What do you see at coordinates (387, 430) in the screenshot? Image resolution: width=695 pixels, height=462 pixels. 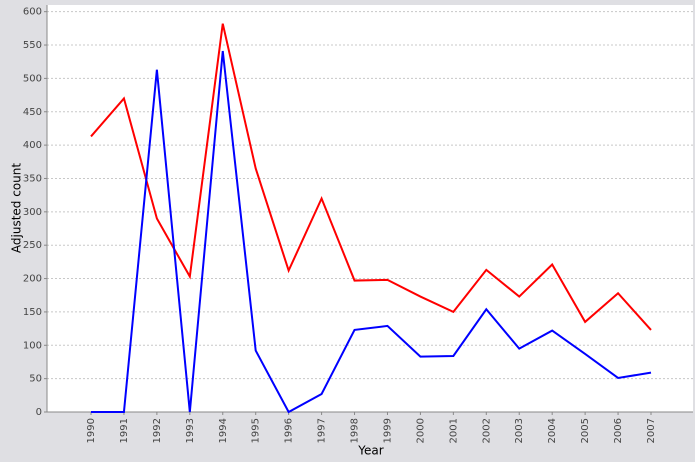 I see `x-tick-label: 1999` at bounding box center [387, 430].